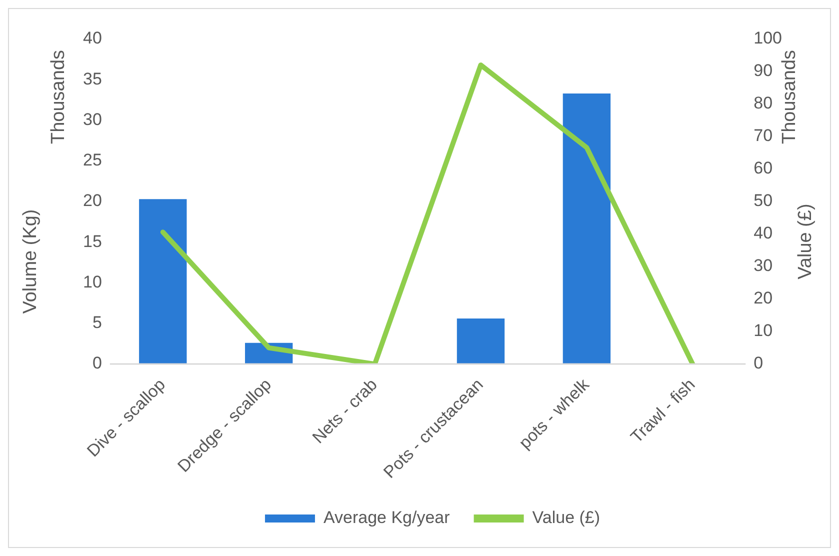 The height and width of the screenshot is (556, 839). Describe the element at coordinates (763, 136) in the screenshot. I see `y2-tick-label: 70` at that location.